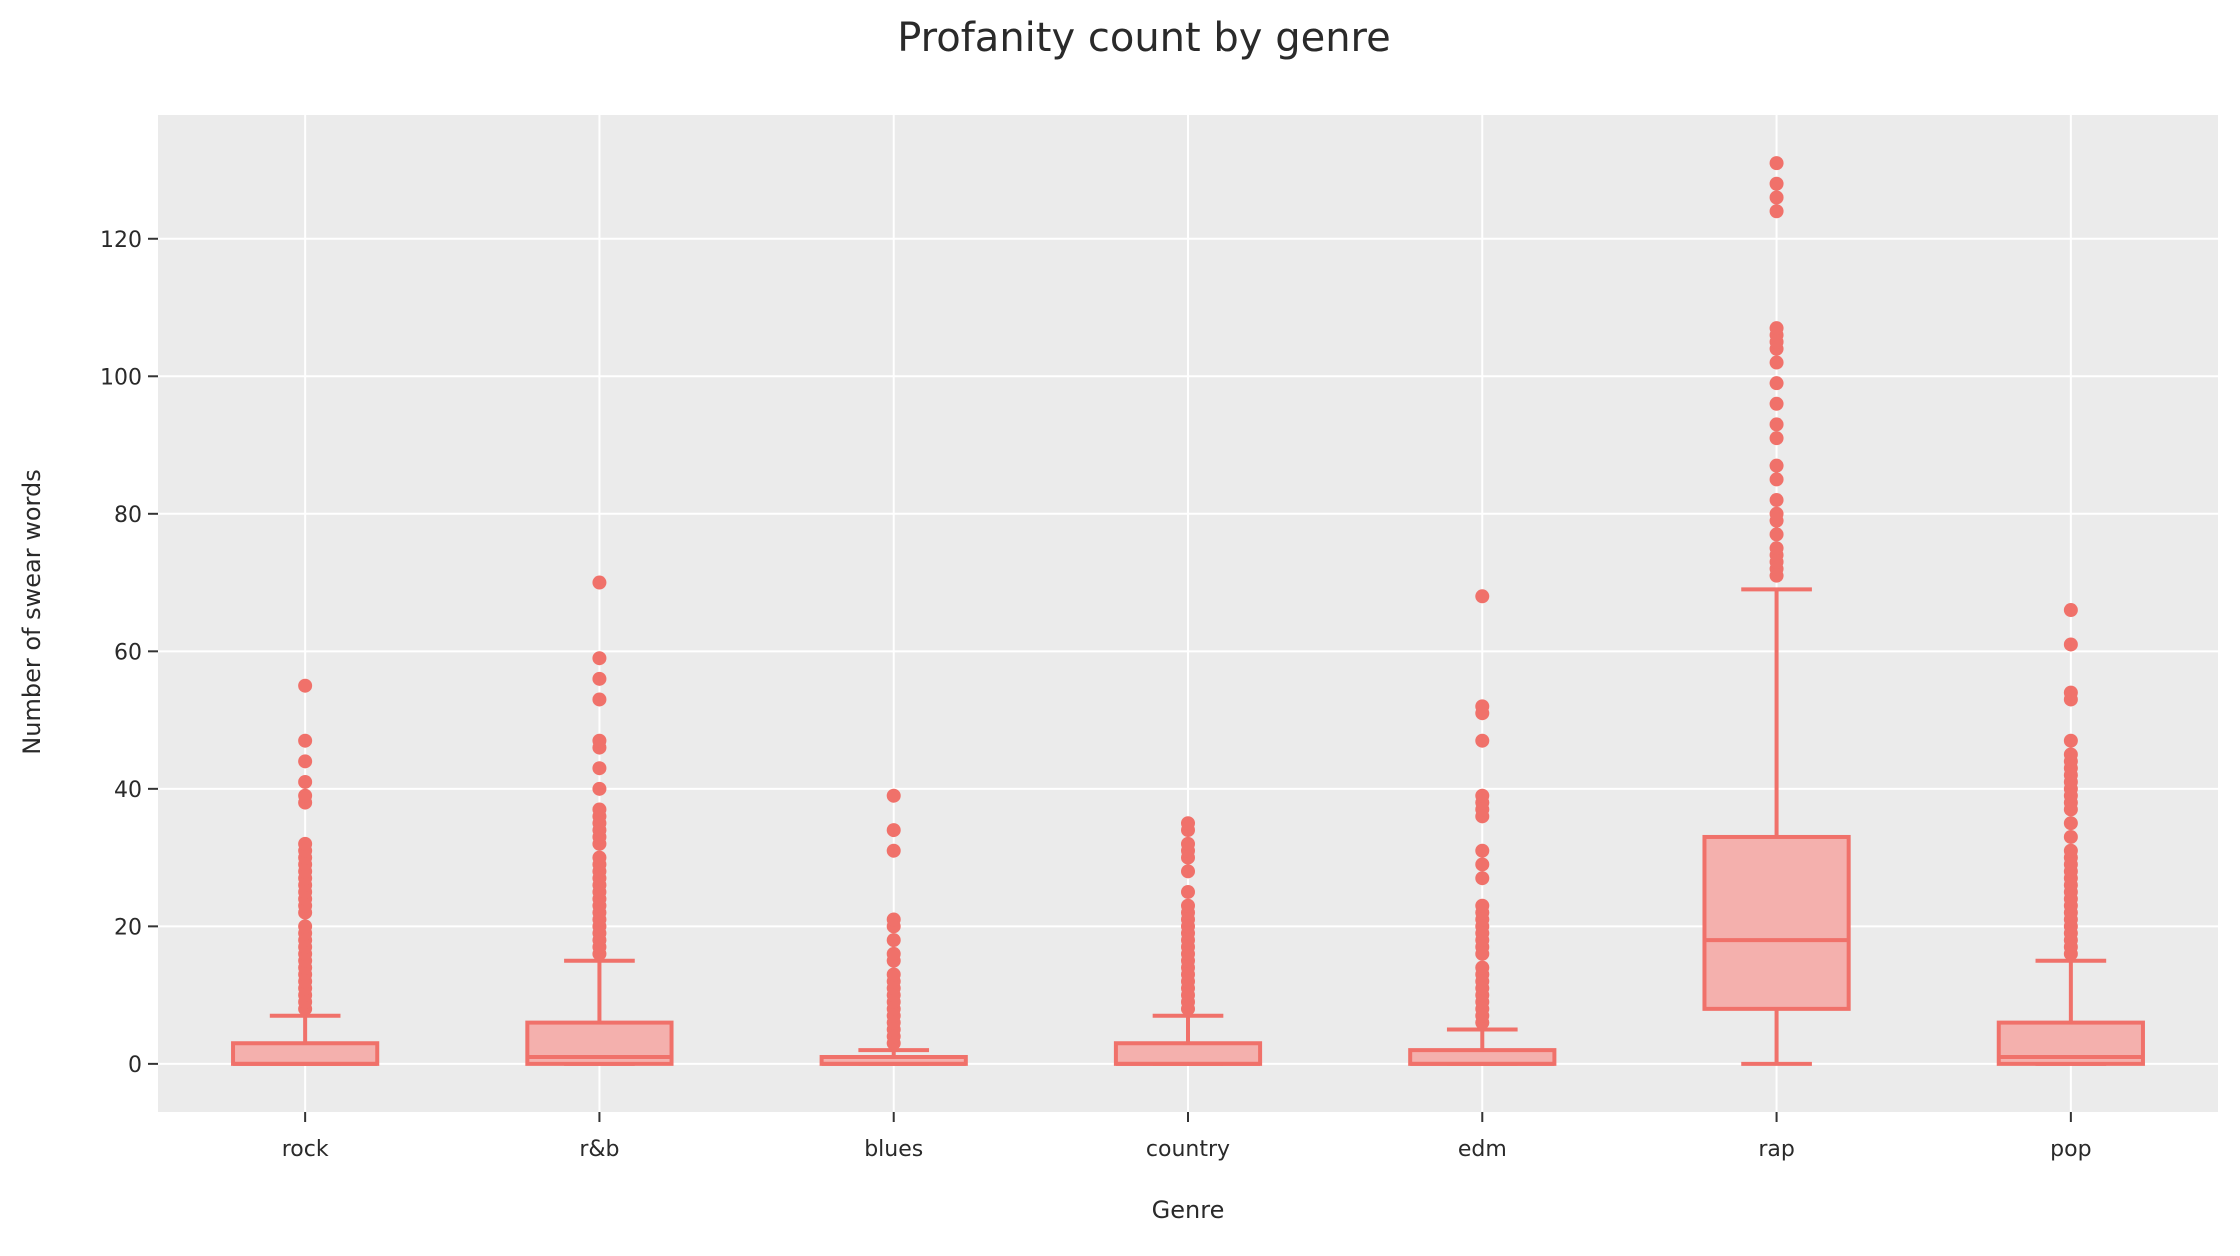  Describe the element at coordinates (1482, 827) in the screenshot. I see `box-edm` at that location.